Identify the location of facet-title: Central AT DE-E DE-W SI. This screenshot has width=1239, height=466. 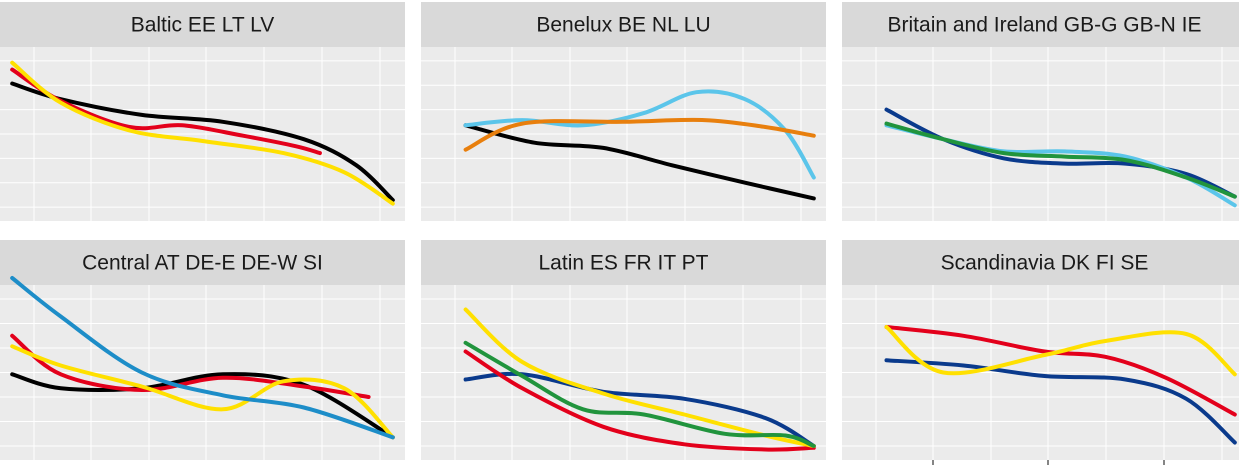
(202, 263).